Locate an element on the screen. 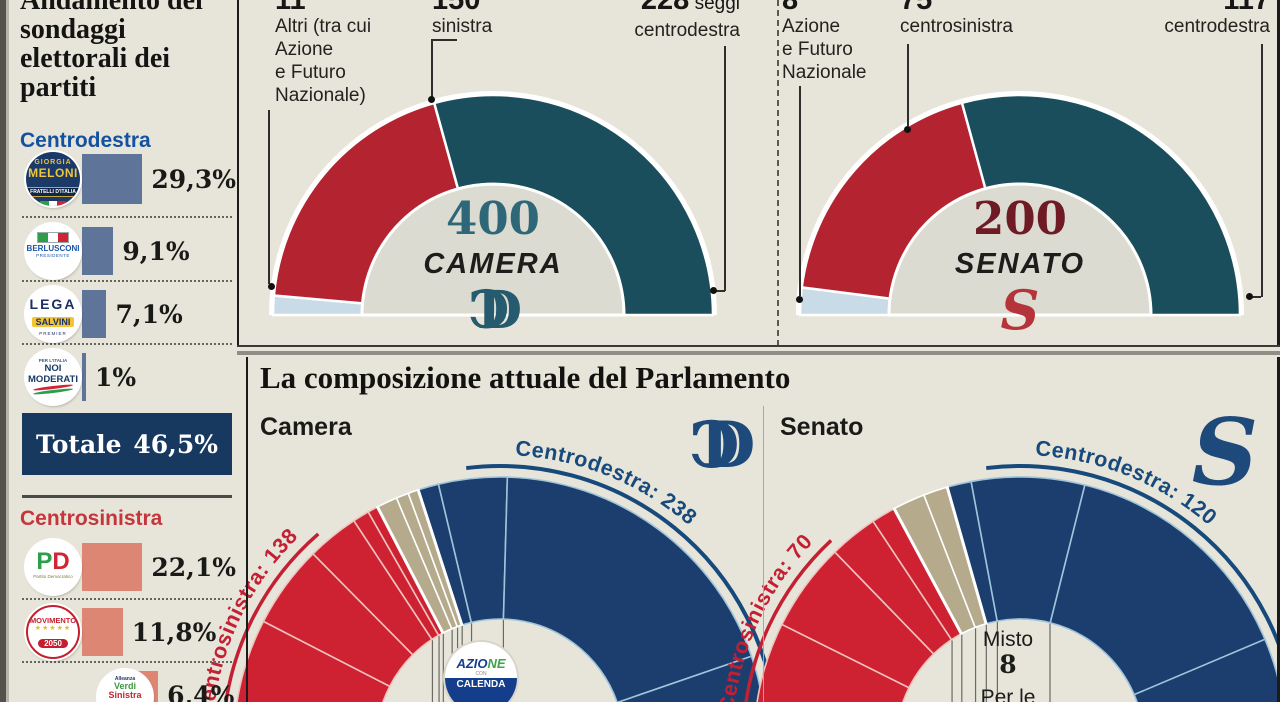 The height and width of the screenshot is (702, 1280). logo-text: CALENDA is located at coordinates (481, 690).